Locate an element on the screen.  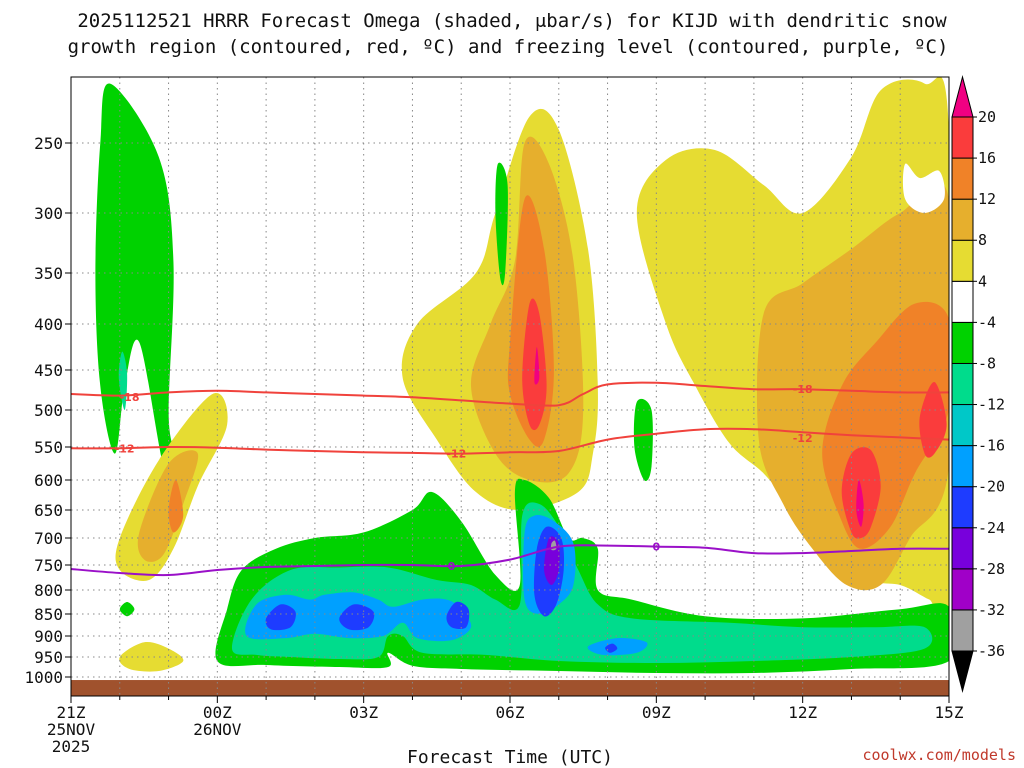
colorbar-label: -28 is located at coordinates (991, 569).